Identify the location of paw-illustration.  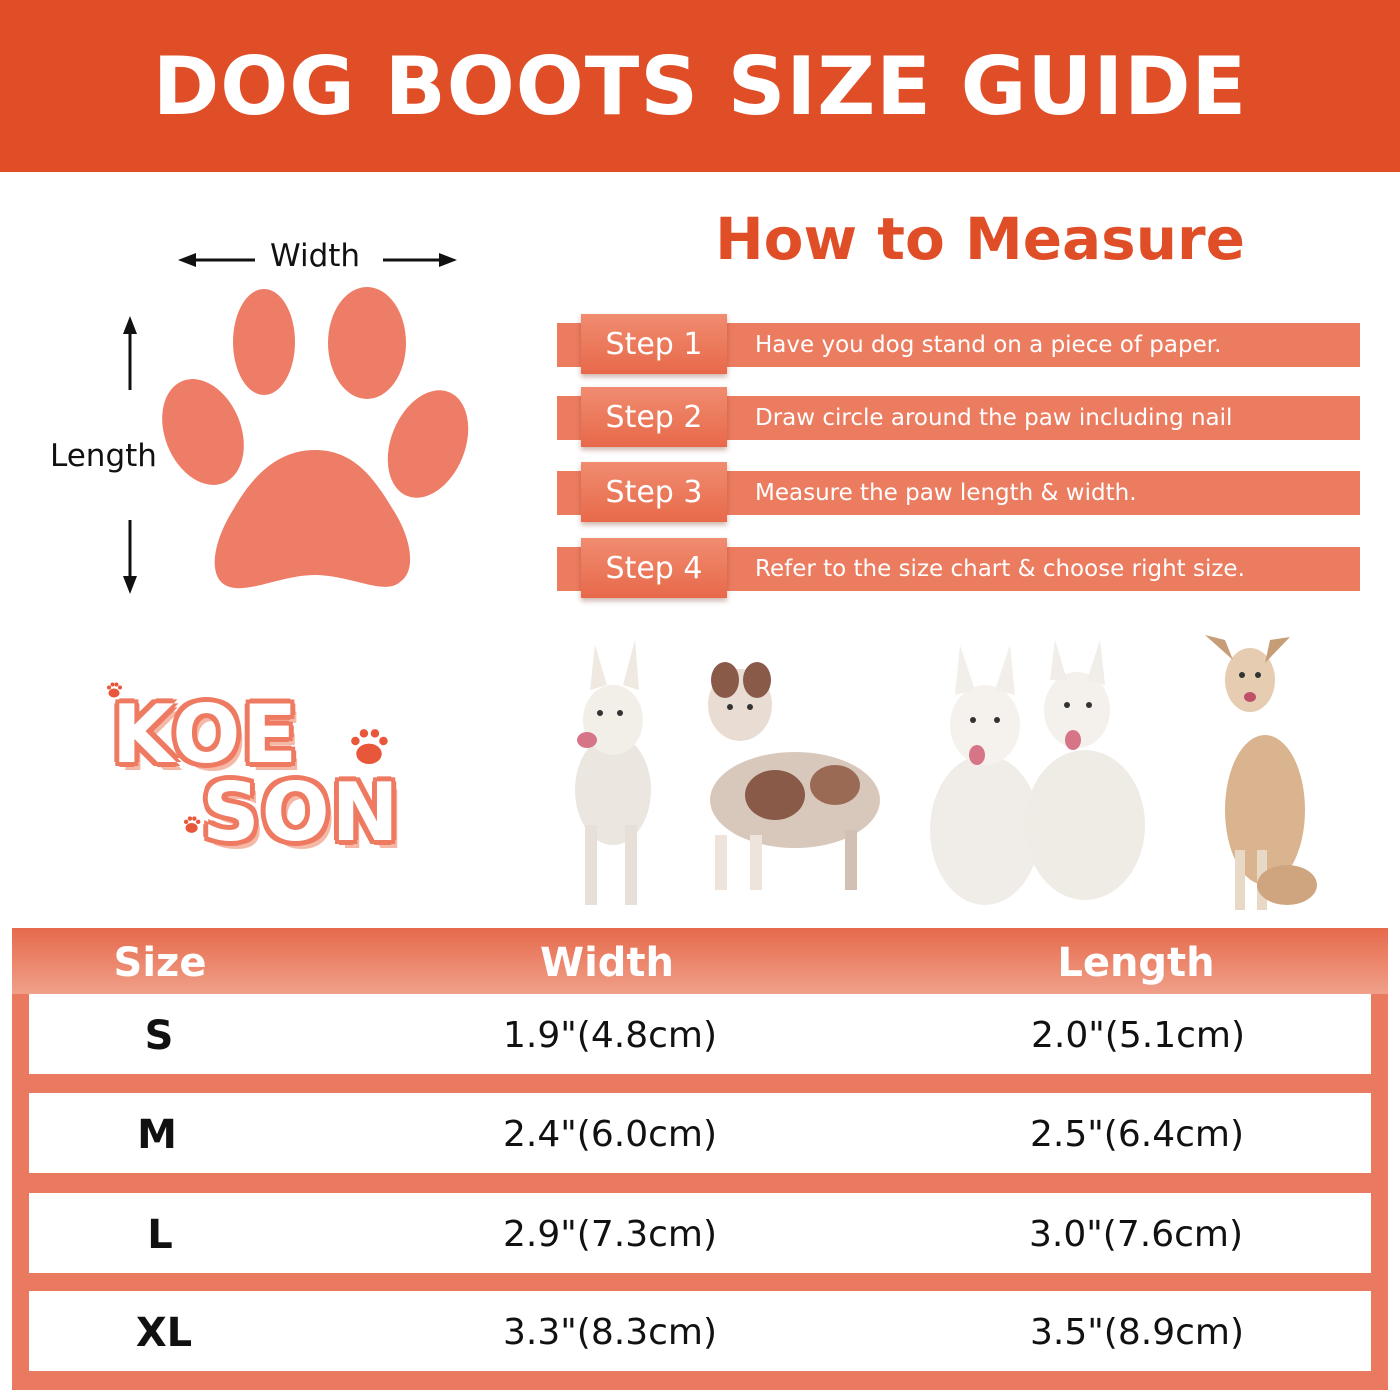
(296, 423).